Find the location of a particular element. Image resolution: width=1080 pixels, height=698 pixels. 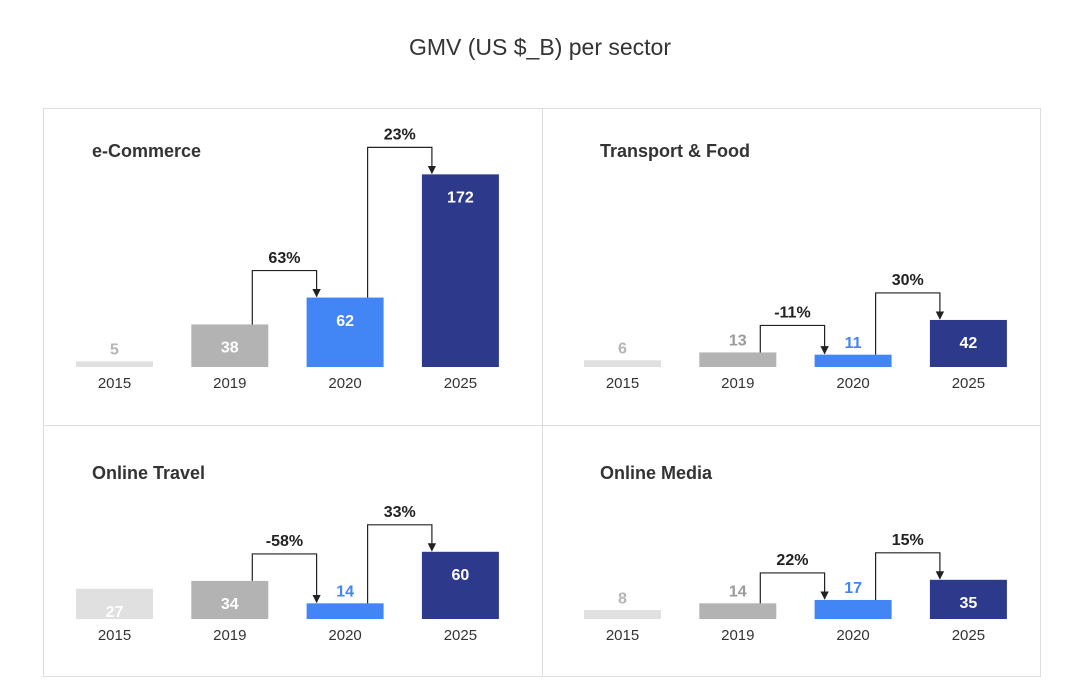

growth-label: 63% is located at coordinates (284, 258).